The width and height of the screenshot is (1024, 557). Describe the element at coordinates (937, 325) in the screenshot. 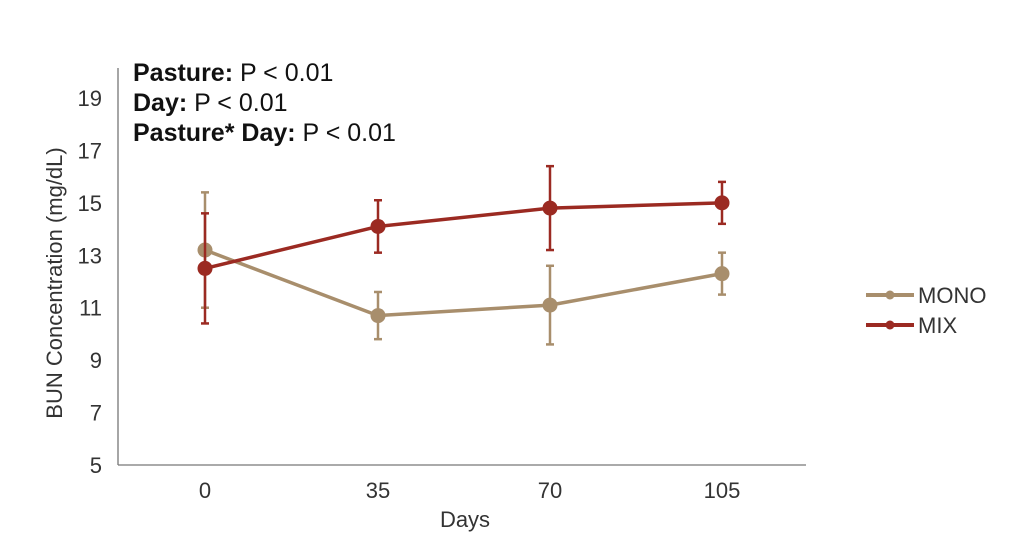

I see `legend-label: MIX` at that location.